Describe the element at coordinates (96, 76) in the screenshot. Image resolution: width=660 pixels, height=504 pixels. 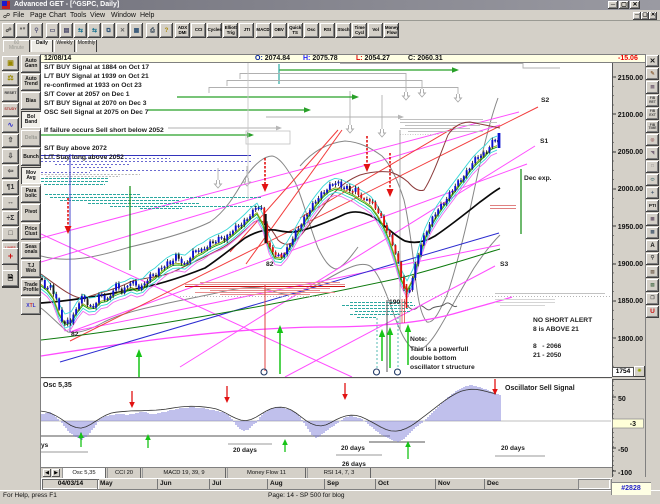
I see `svg-text:L/T BUY Signal at 1939 on Oct: L/T BUY Signal at 1939 on Oct 21` at that location.